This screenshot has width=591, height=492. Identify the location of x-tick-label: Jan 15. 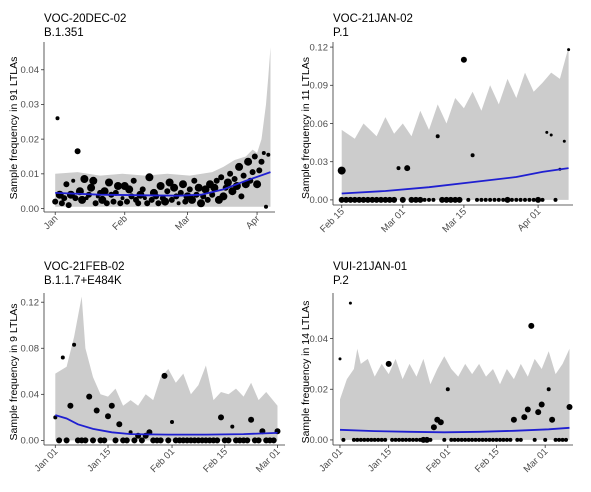
(99, 460).